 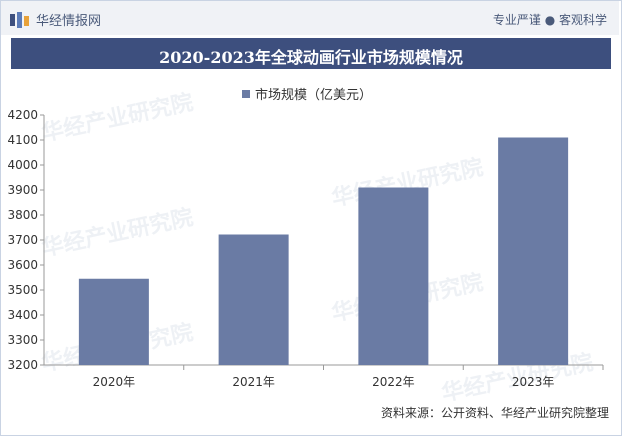 I want to click on logo-text: 华经情报网, so click(x=69, y=21).